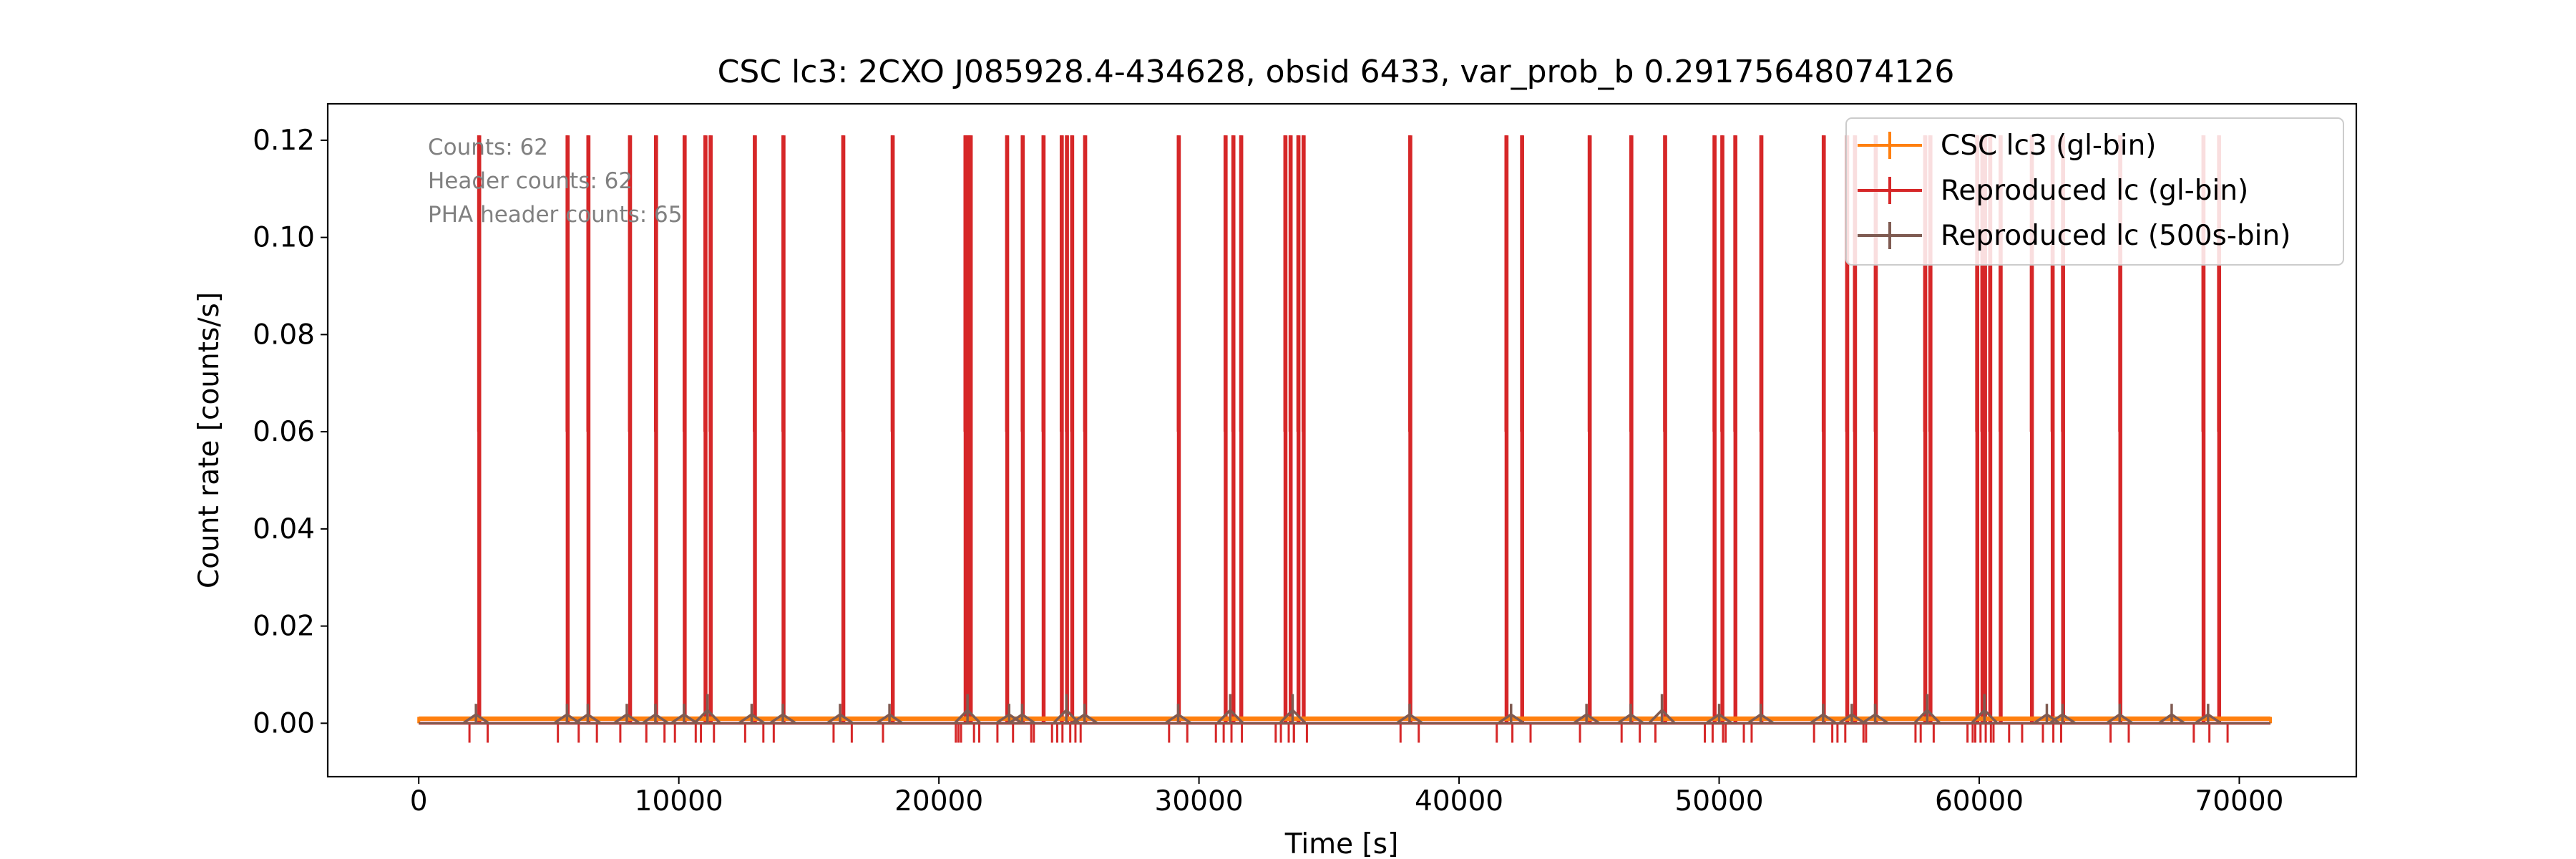 The height and width of the screenshot is (859, 2576). Describe the element at coordinates (419, 801) in the screenshot. I see `x-tick-label: 0` at that location.